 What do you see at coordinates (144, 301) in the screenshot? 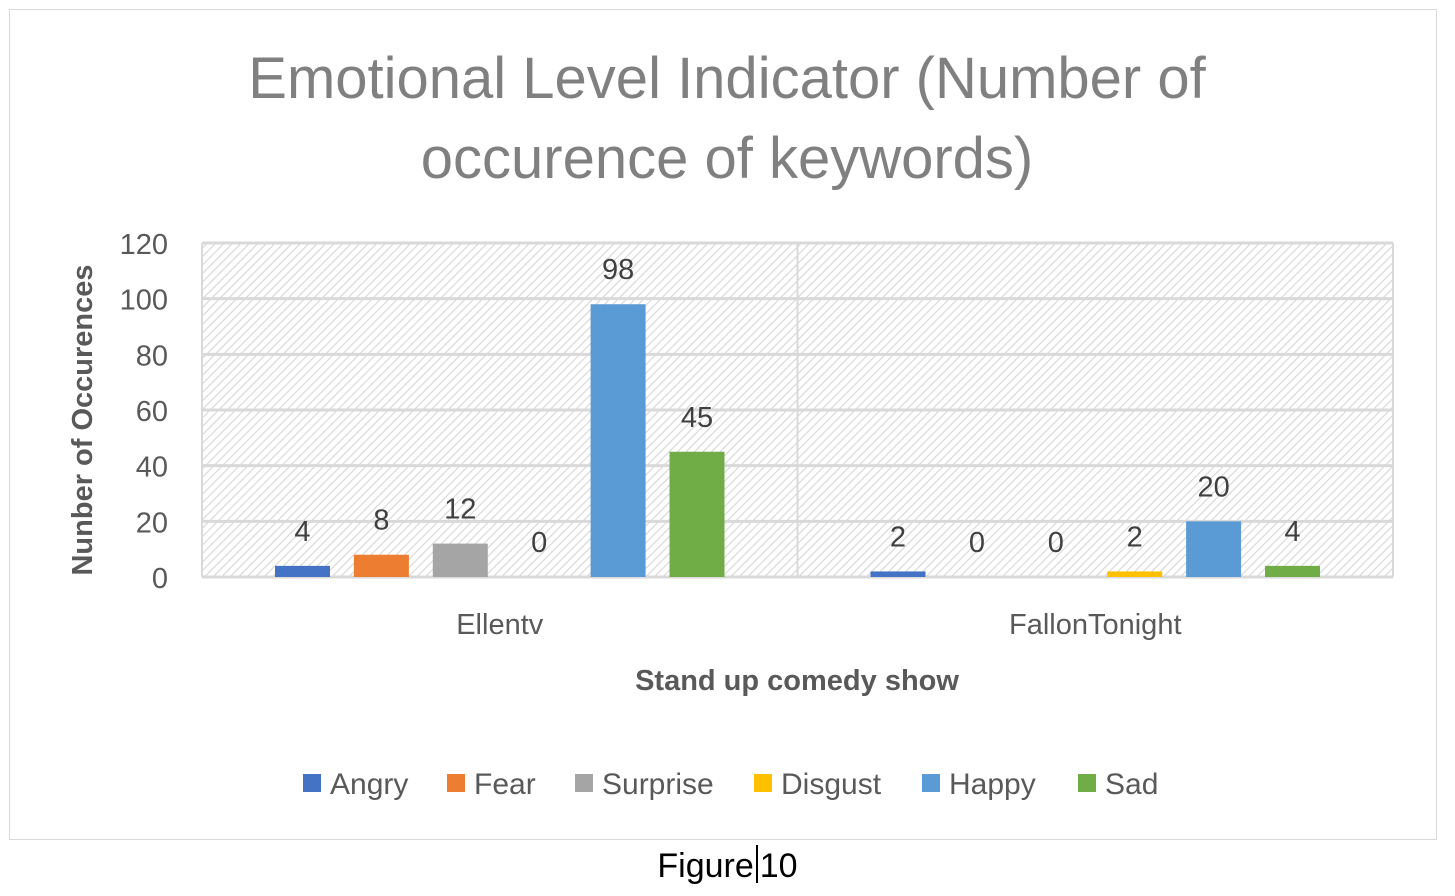
I see `y-tick-label: 100` at bounding box center [144, 301].